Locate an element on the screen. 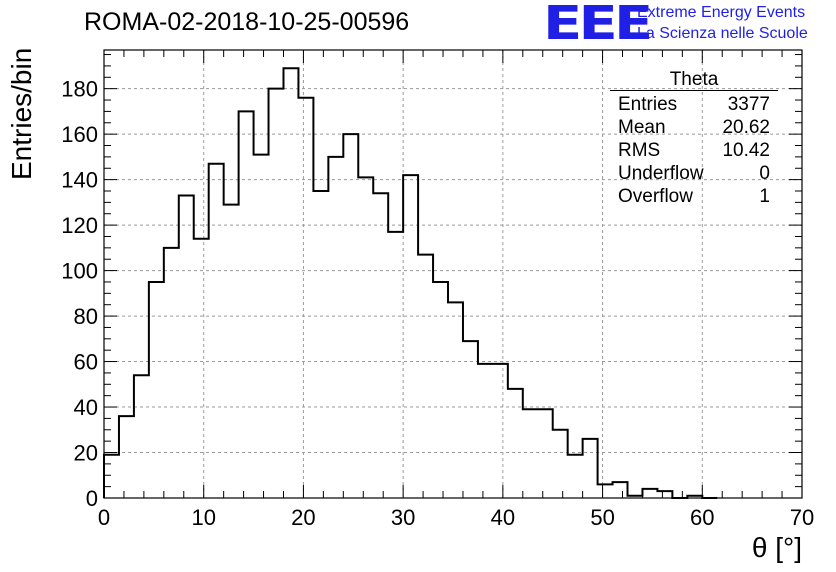 Image resolution: width=836 pixels, height=572 pixels. stat-value: 10.42 is located at coordinates (746, 150).